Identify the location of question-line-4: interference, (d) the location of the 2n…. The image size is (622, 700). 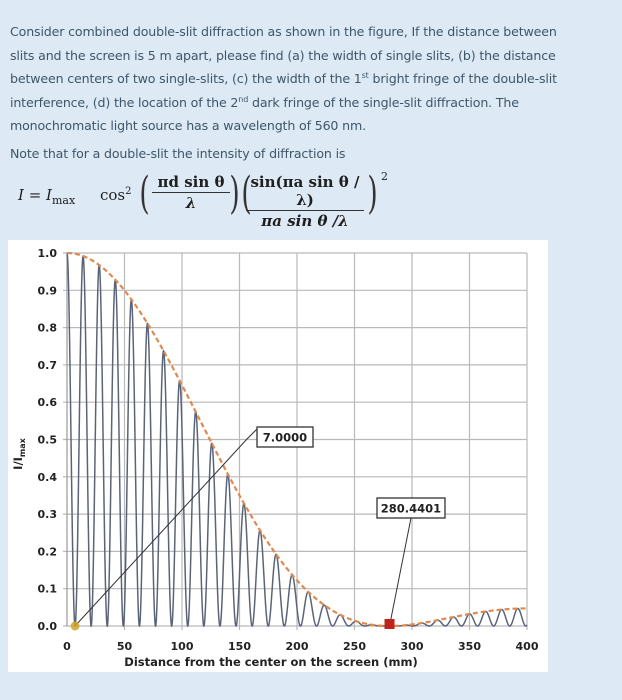
(264, 102).